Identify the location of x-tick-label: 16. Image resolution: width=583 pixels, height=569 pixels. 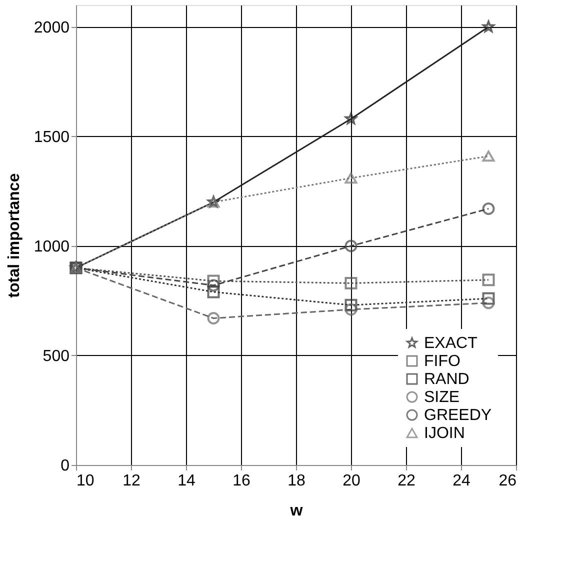
(241, 481).